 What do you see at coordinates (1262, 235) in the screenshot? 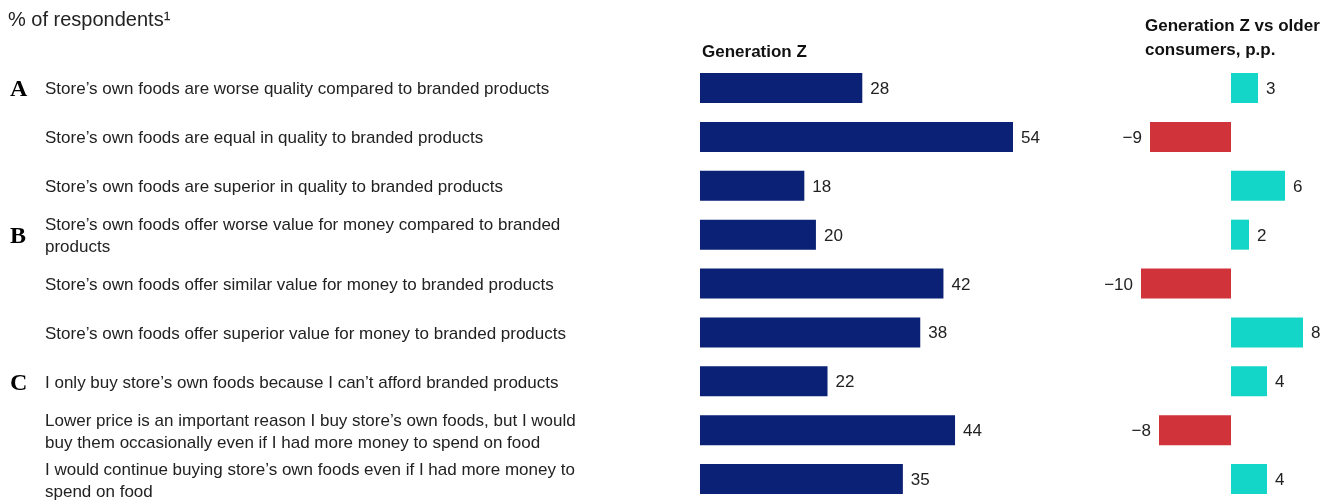
I see `data-label: 2` at bounding box center [1262, 235].